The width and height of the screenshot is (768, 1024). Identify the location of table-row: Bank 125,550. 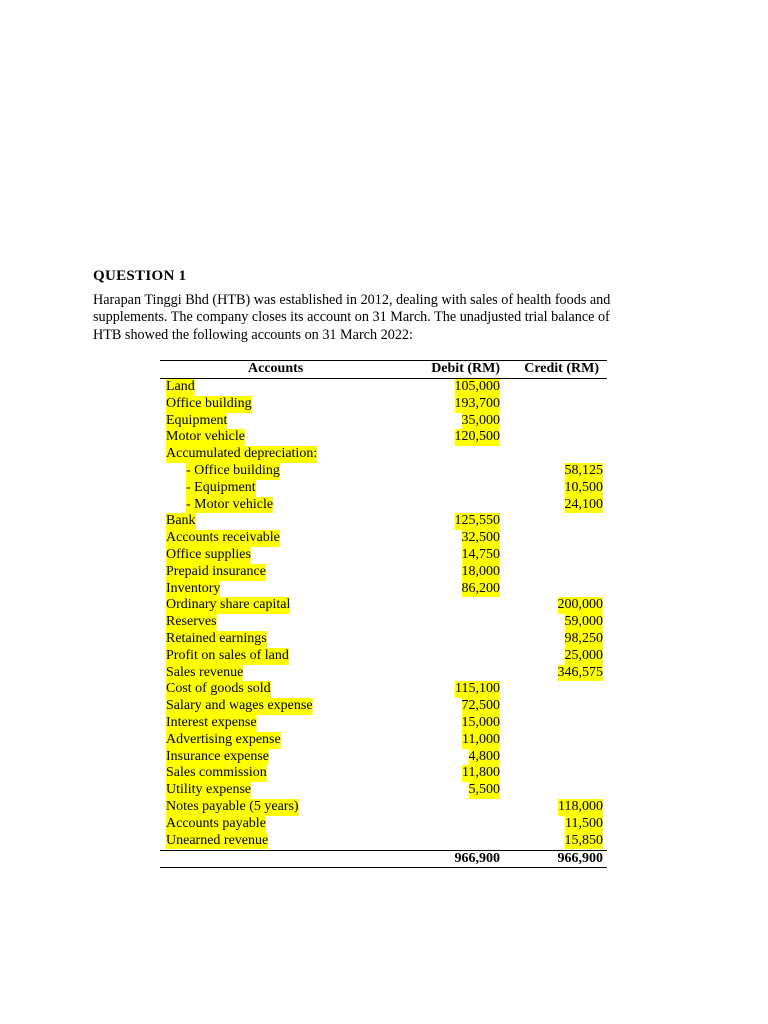
(383, 522).